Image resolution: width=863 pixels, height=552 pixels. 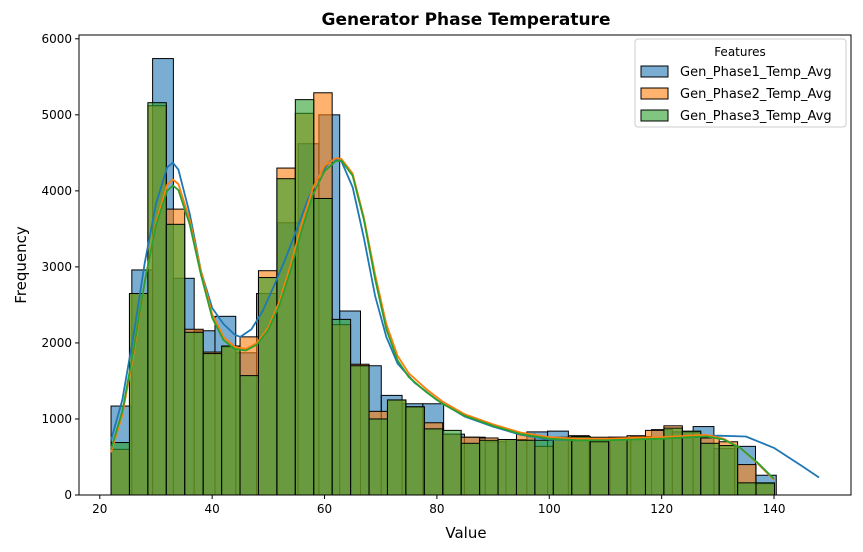 What do you see at coordinates (465, 533) in the screenshot?
I see `x-axis-label: Value` at bounding box center [465, 533].